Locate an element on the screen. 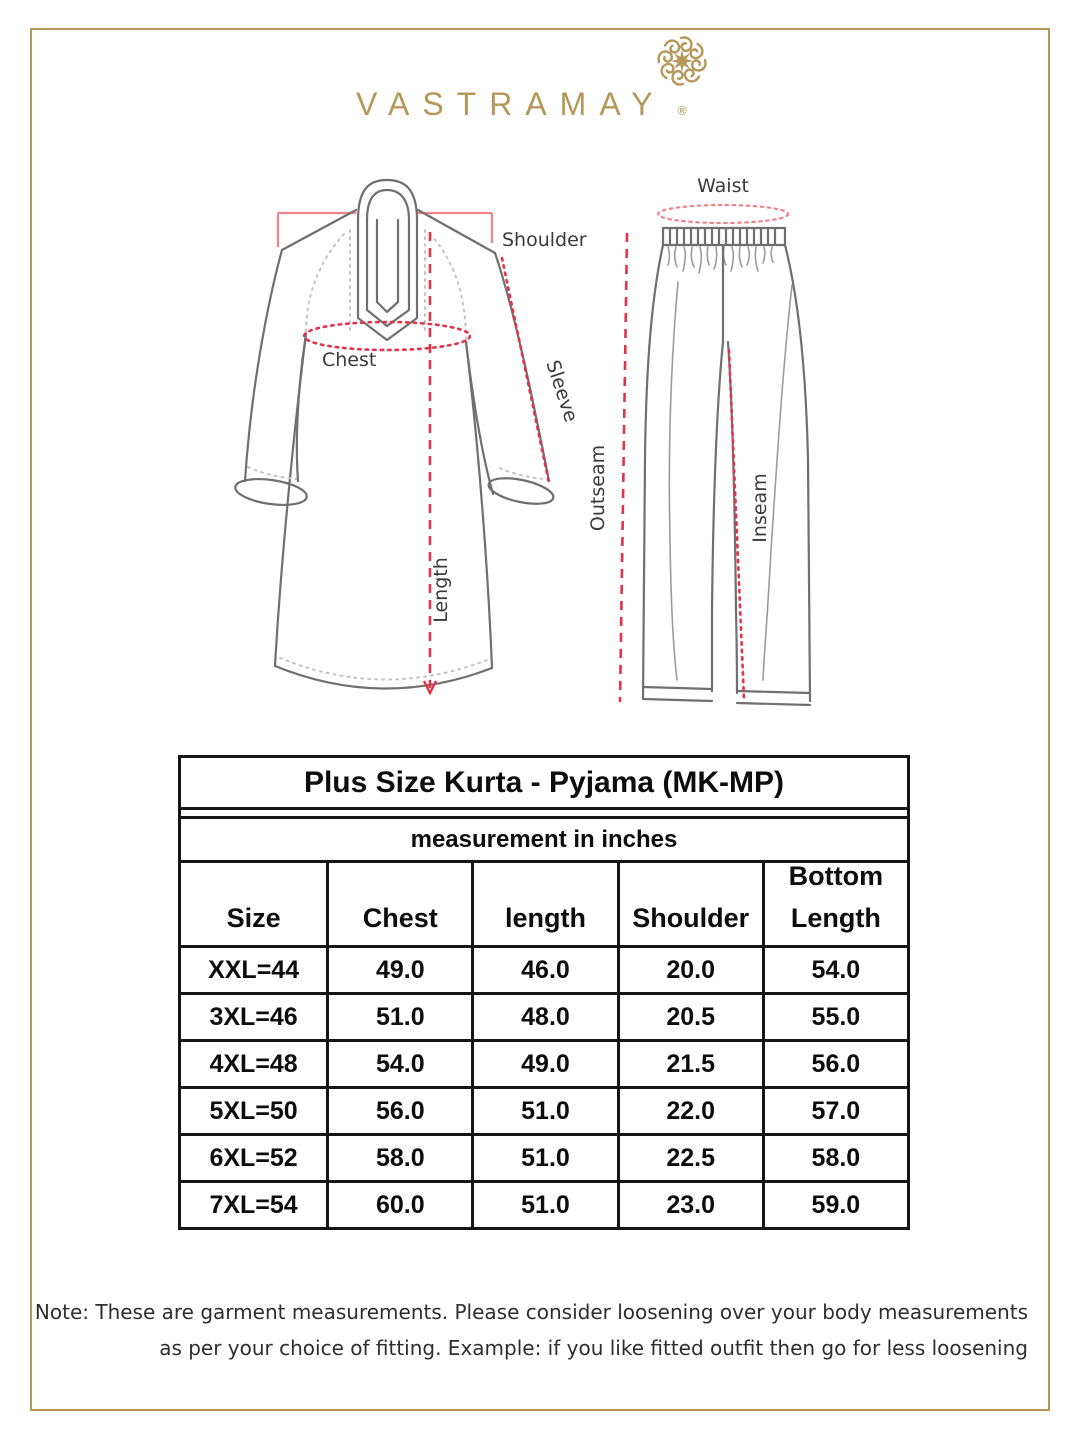 The image size is (1080, 1440). pyjama-outline is located at coordinates (726, 466).